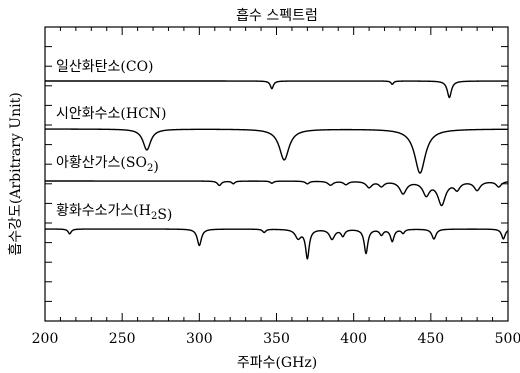 This screenshot has height=373, width=520. What do you see at coordinates (430, 339) in the screenshot?
I see `x-tick-label: 450` at bounding box center [430, 339].